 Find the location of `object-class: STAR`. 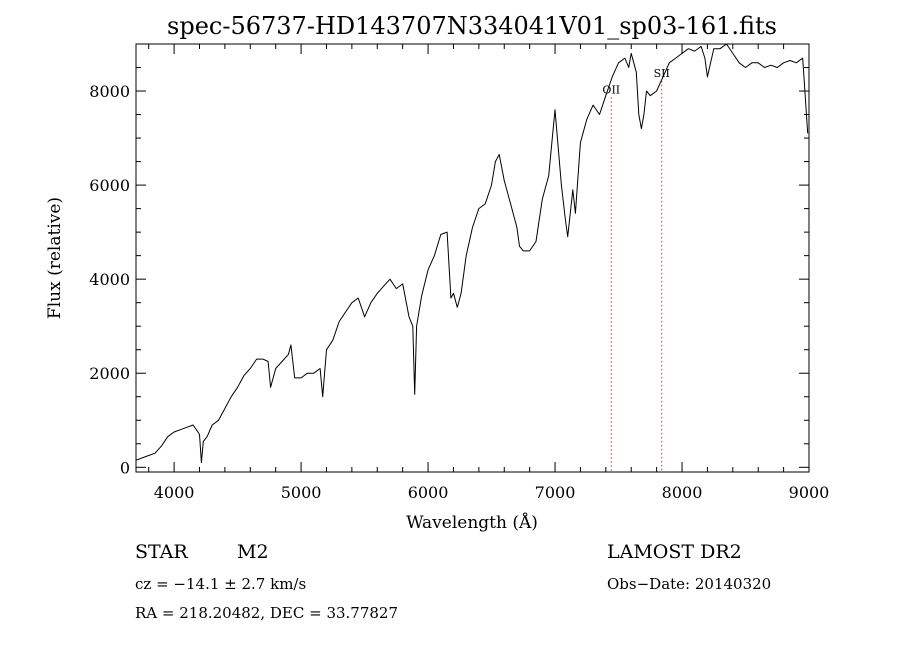

object-class: STAR is located at coordinates (161, 552).